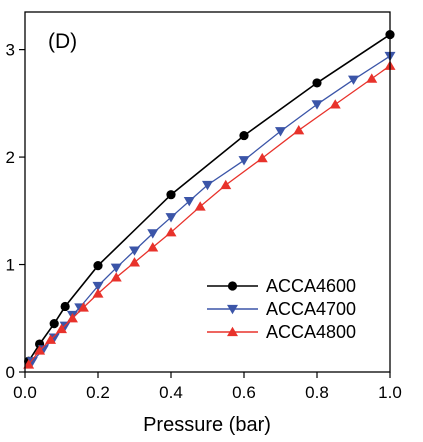 The height and width of the screenshot is (442, 423). Describe the element at coordinates (317, 392) in the screenshot. I see `x-tick-label: 0.8` at that location.